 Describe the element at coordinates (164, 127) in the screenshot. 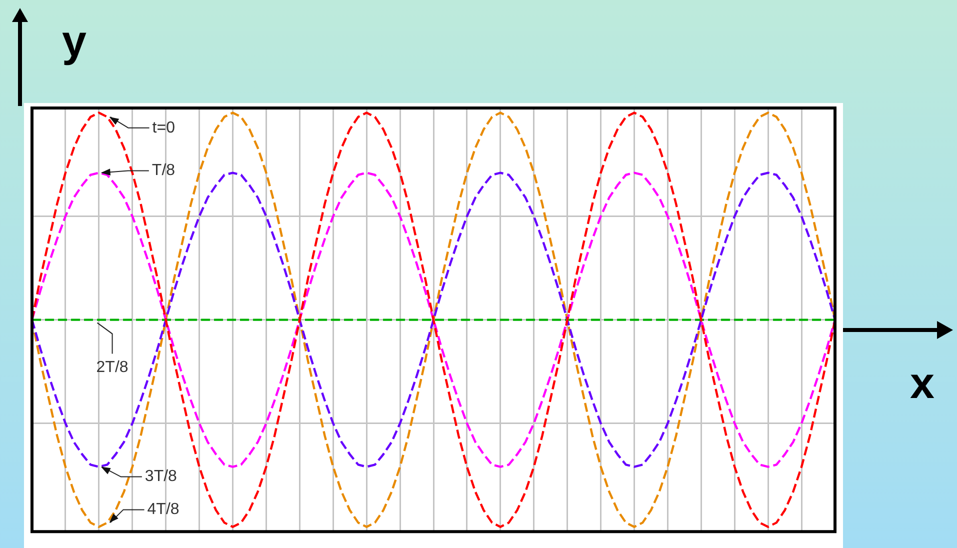

I see `series-label: t=0` at that location.